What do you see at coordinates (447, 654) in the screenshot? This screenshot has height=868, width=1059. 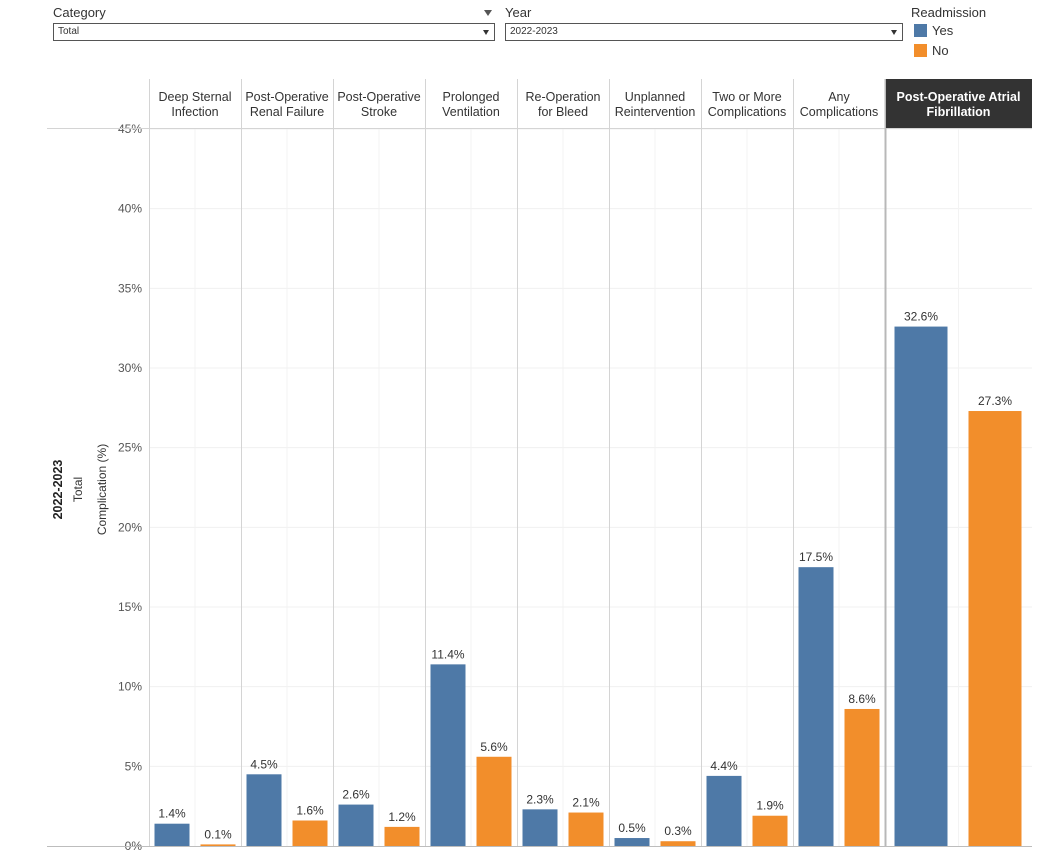 I see `bar-value-label: 11.4%` at bounding box center [447, 654].